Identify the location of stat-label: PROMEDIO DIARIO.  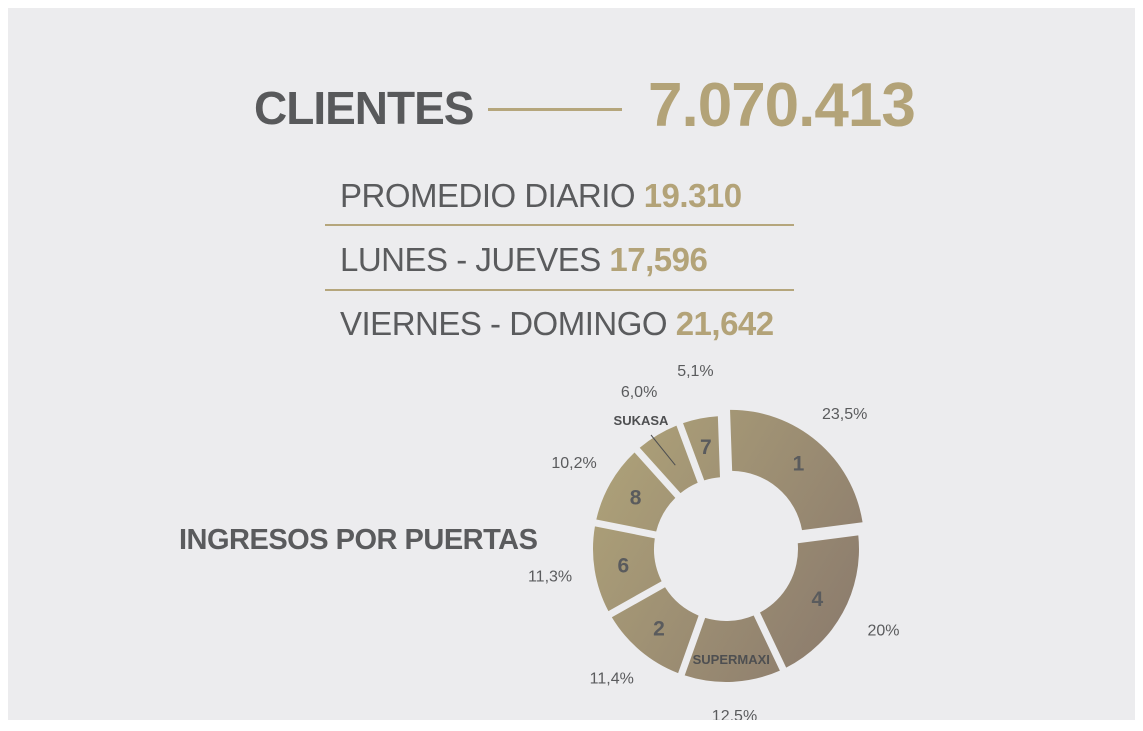
(488, 195).